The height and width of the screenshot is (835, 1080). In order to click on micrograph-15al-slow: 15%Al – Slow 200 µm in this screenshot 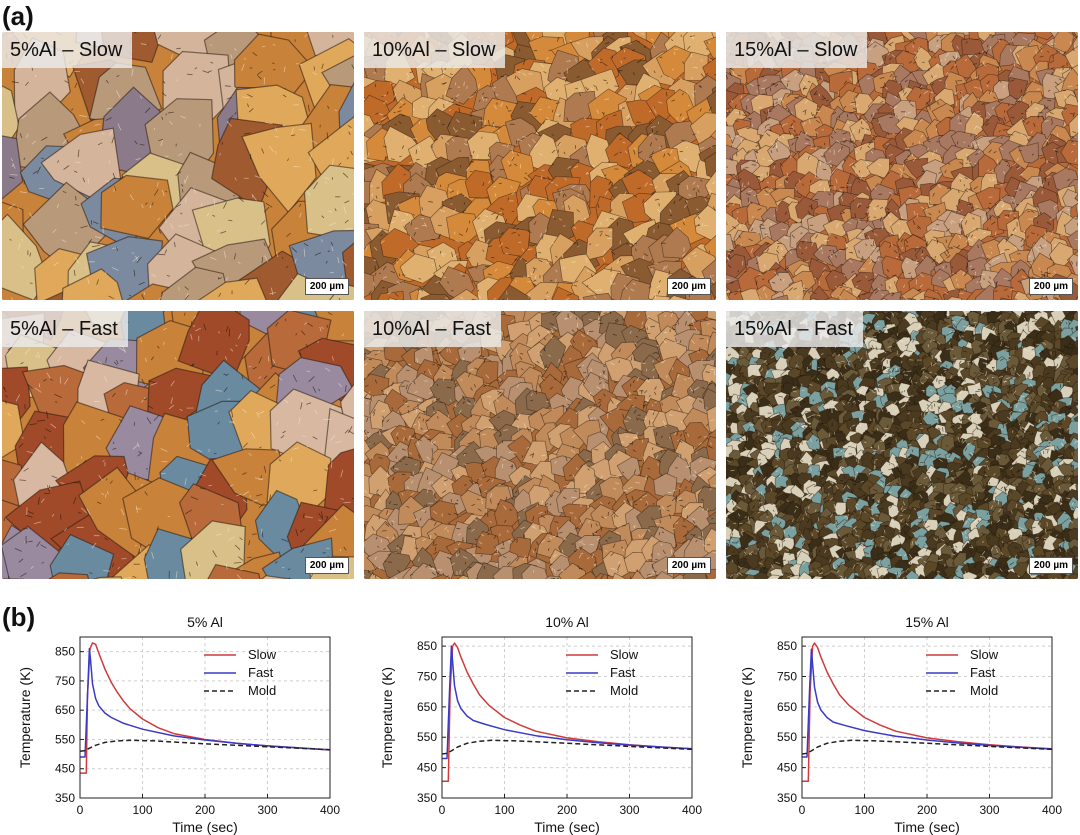, I will do `click(902, 166)`.